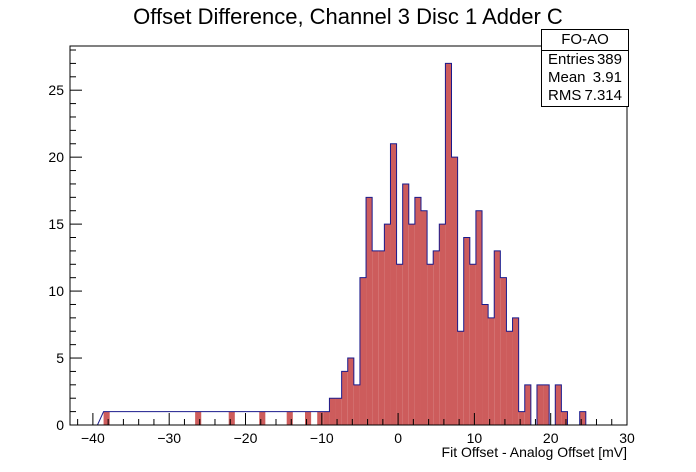 This screenshot has width=696, height=472. I want to click on x-tick-label: 0, so click(398, 438).